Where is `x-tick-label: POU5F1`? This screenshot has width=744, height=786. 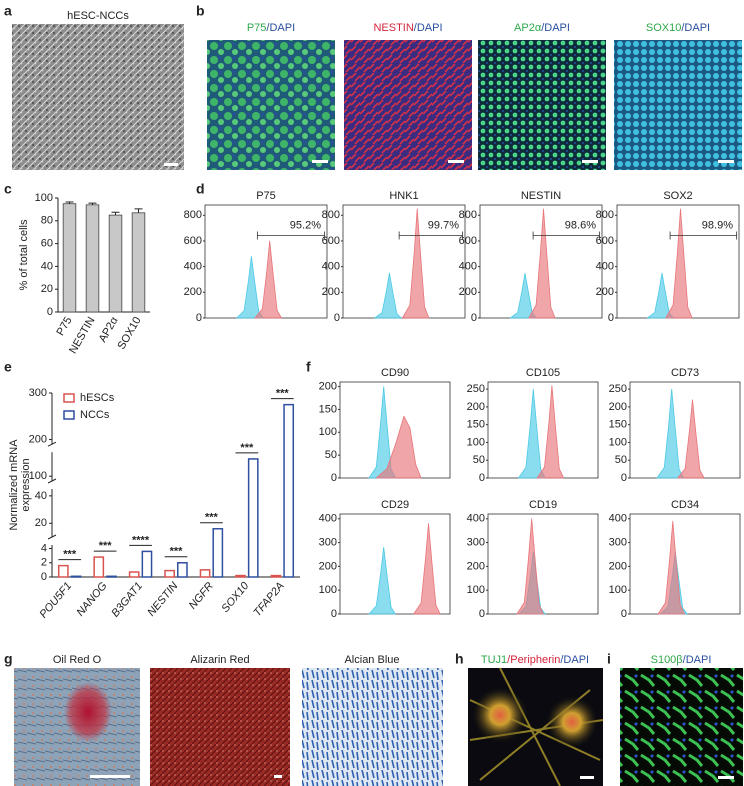
x-tick-label: POU5F1 is located at coordinates (56, 600).